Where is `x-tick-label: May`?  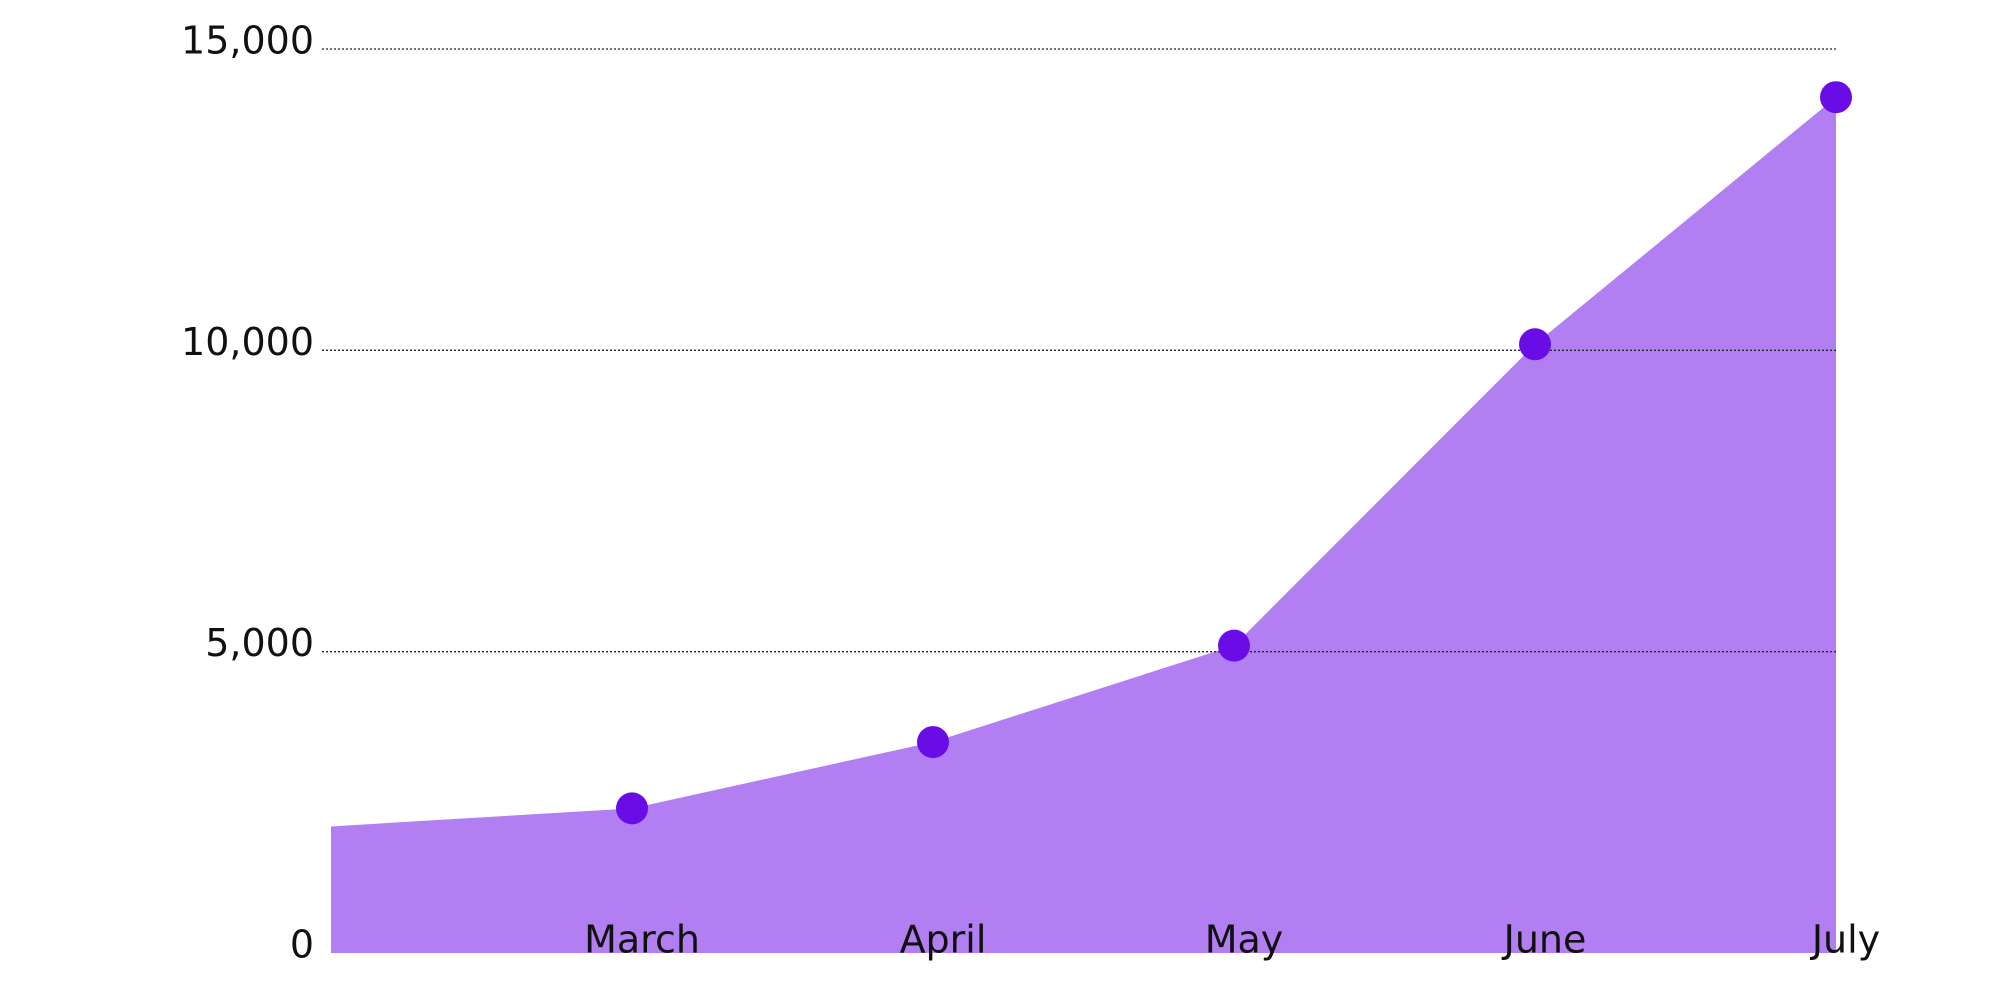 x-tick-label: May is located at coordinates (1244, 940).